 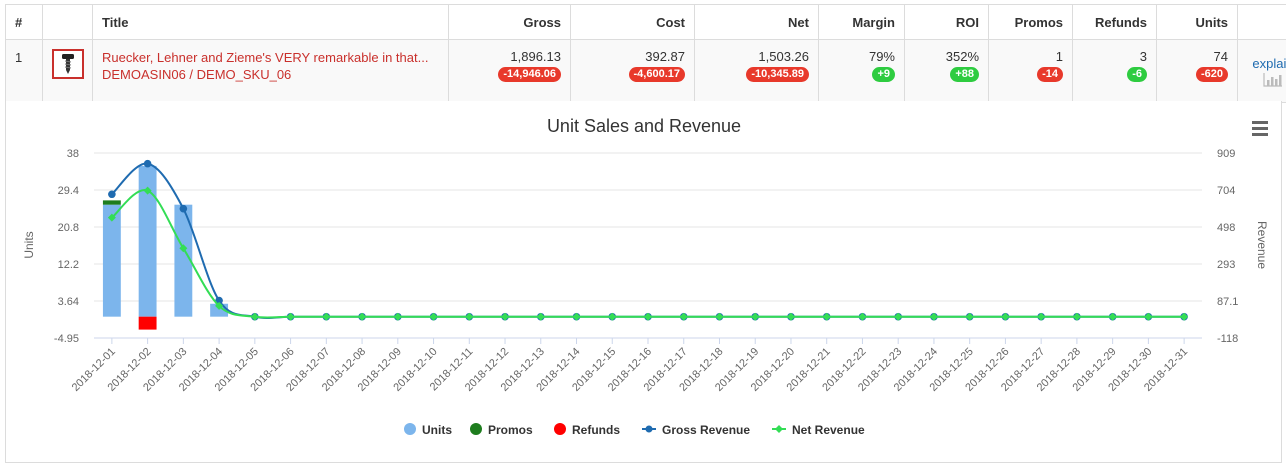 What do you see at coordinates (777, 74) in the screenshot?
I see `net-delta-badge: -10,345.89` at bounding box center [777, 74].